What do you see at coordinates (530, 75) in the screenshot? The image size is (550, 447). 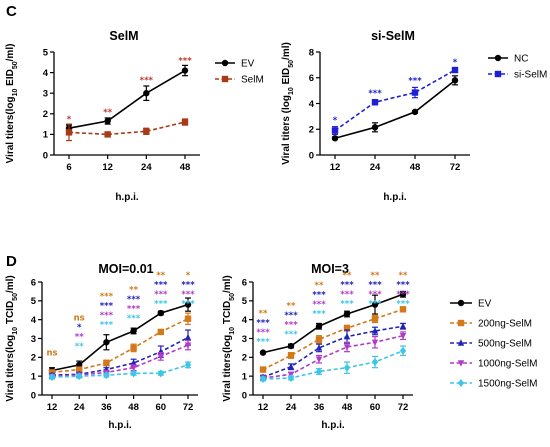 I see `legend-label: si-SelM` at bounding box center [530, 75].